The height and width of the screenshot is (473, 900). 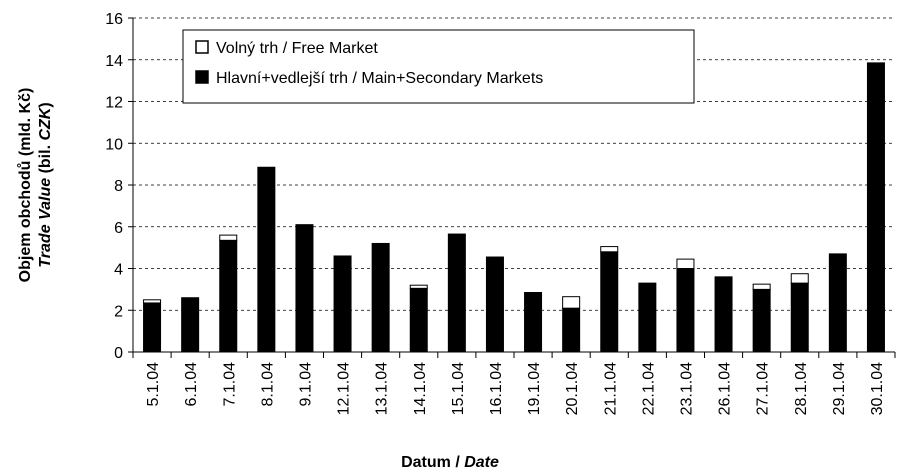 I want to click on y-tick-label: 2, so click(x=118, y=311).